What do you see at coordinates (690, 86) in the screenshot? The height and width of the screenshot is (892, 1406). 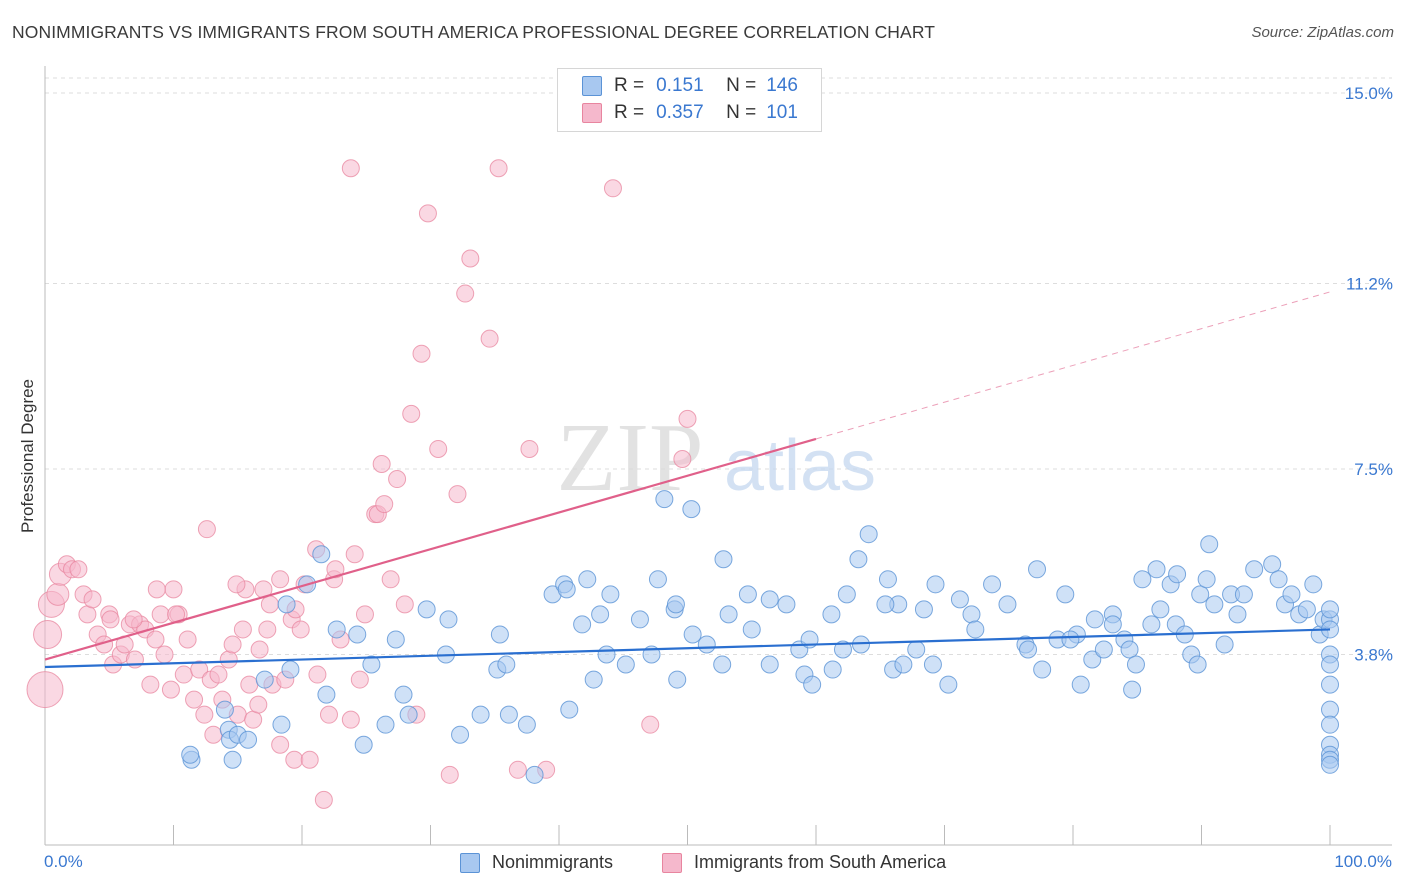 I see `legend-row-nonimmigrants: R = 0.151 N = 146` at bounding box center [690, 86].